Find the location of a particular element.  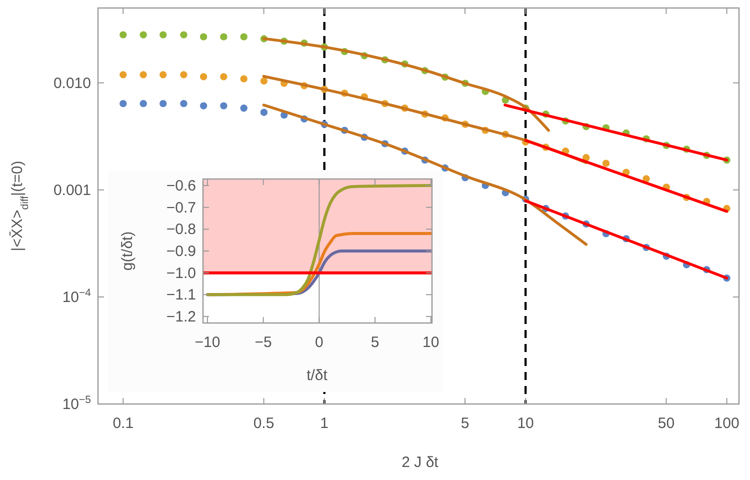

y-tick-label: 10$^{−5}$ is located at coordinates (77, 403).